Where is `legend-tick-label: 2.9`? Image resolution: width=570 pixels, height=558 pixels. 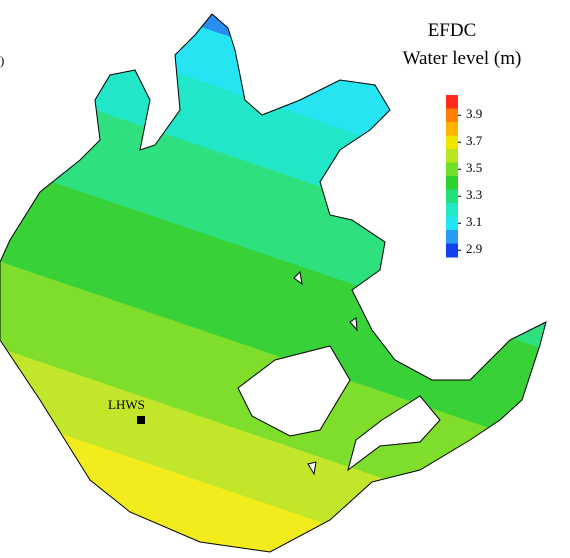 legend-tick-label: 2.9 is located at coordinates (474, 248).